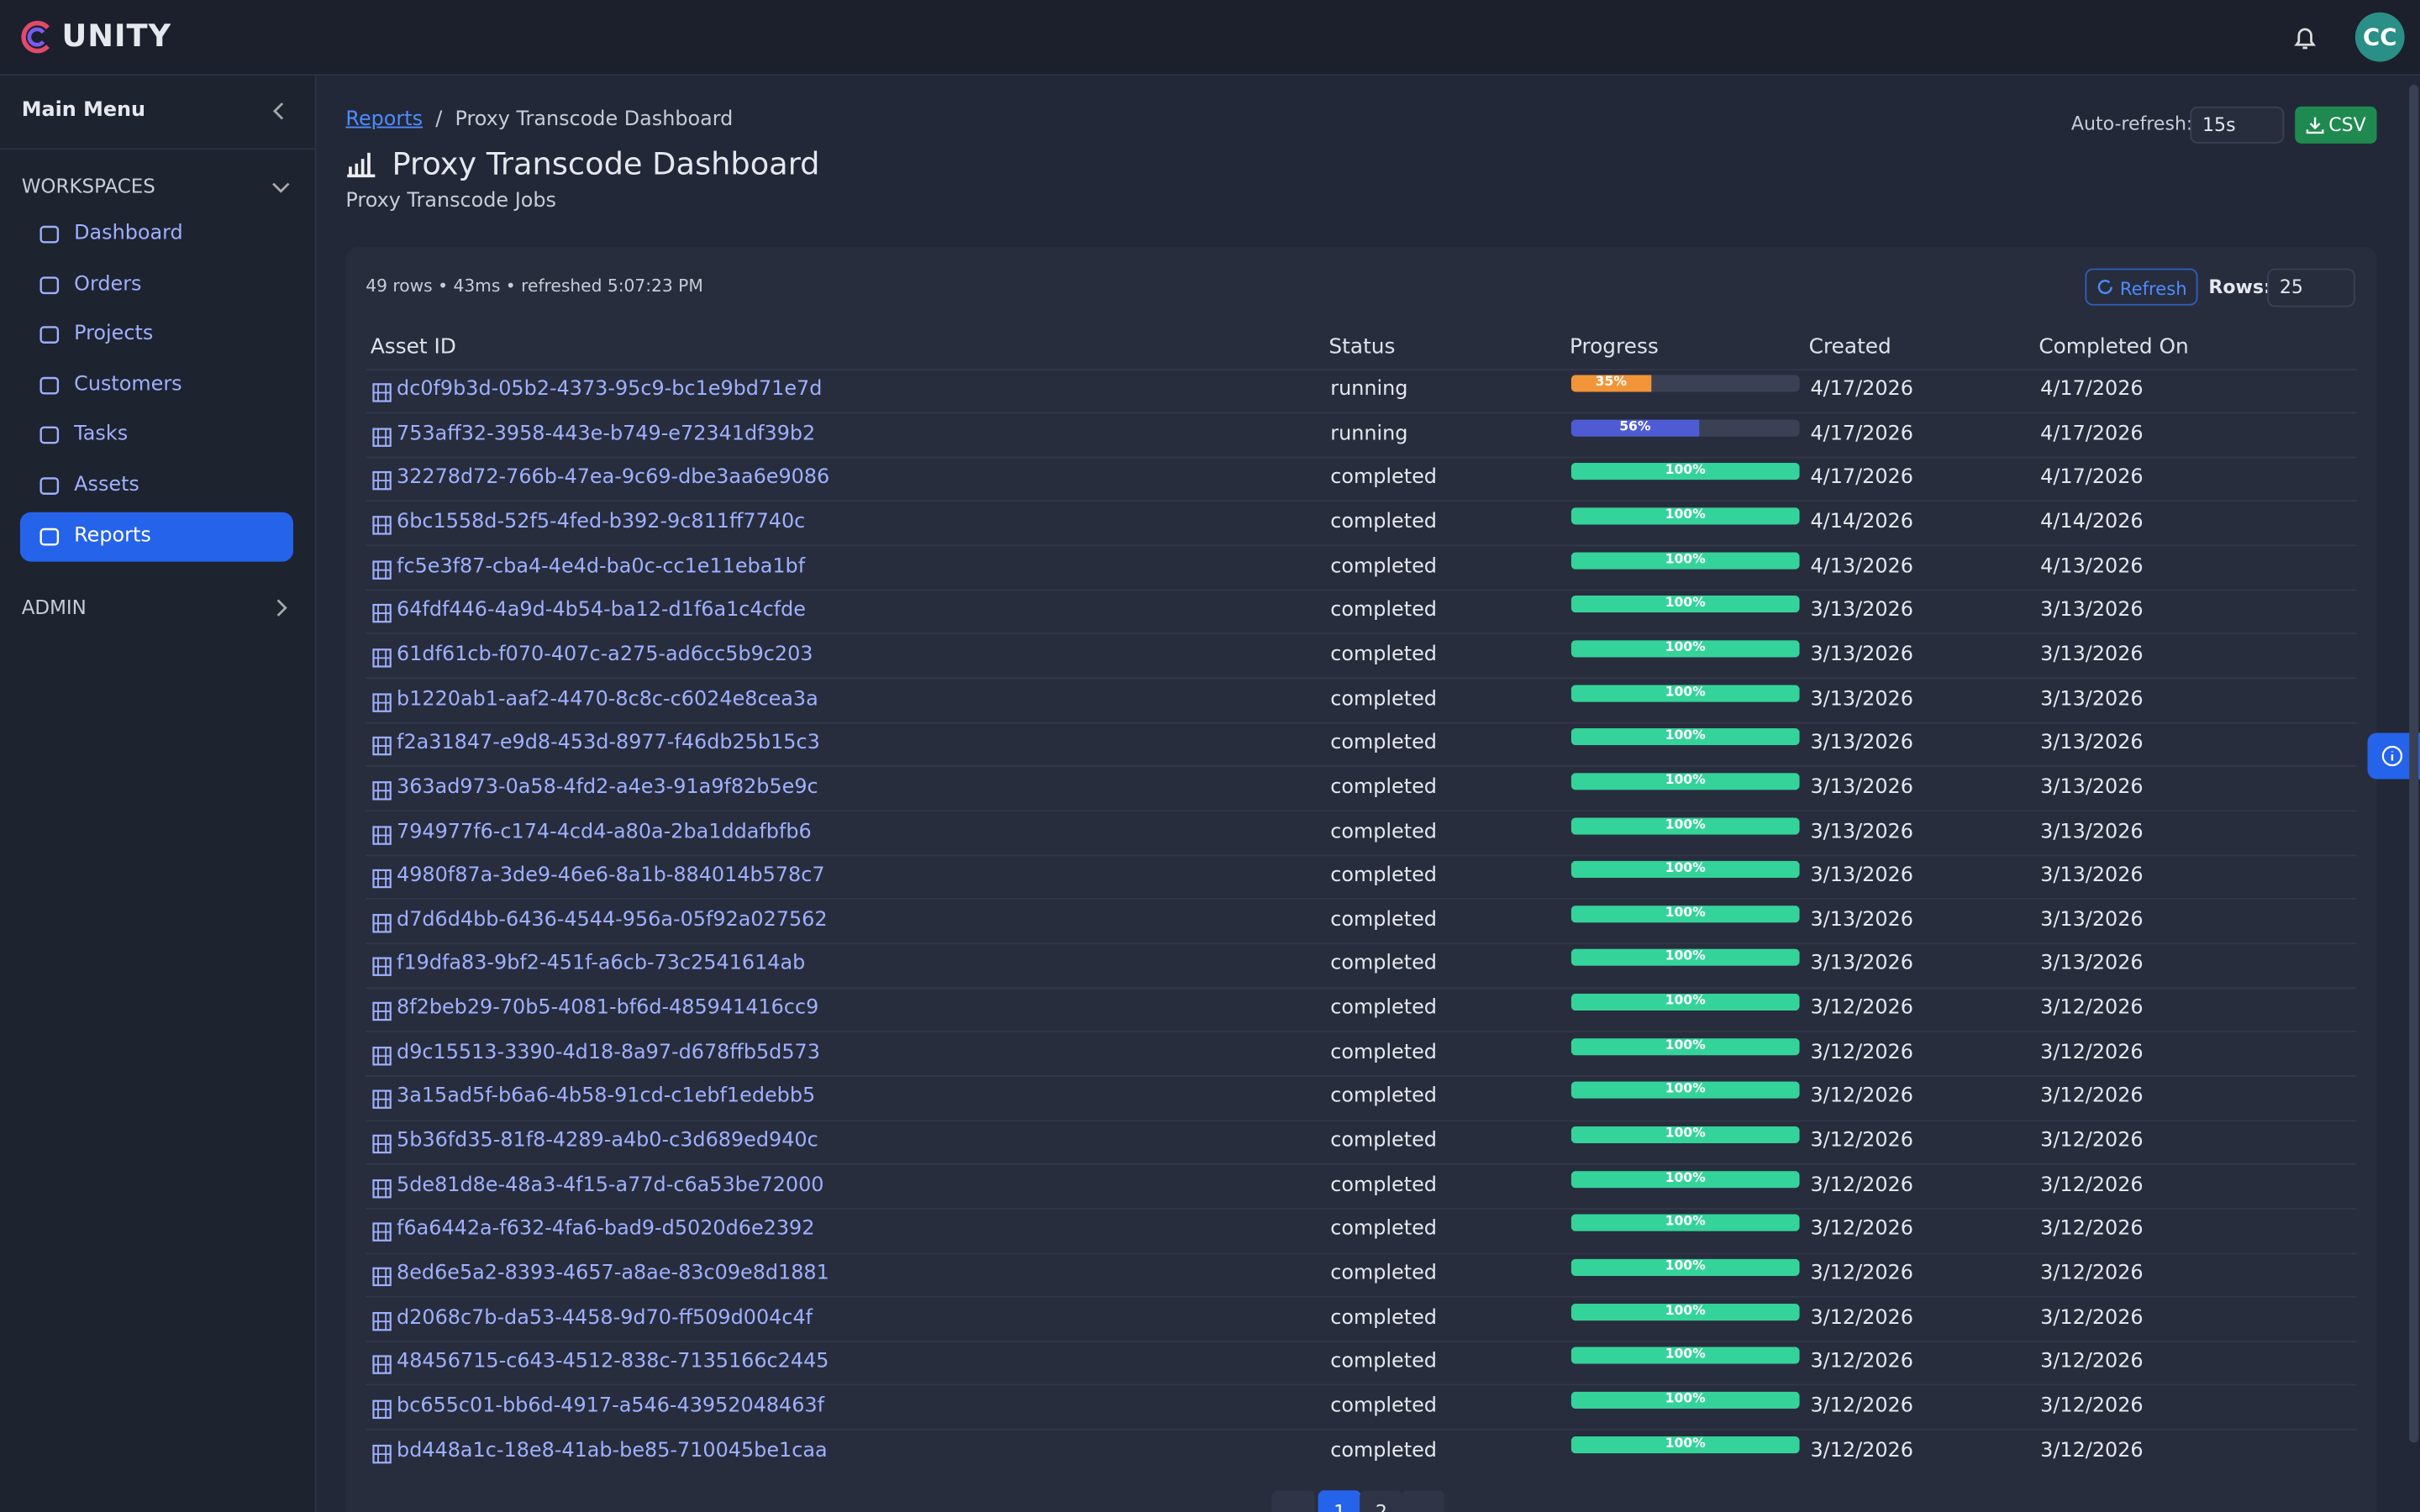 The image size is (2420, 1512). Describe the element at coordinates (2237, 125) in the screenshot. I see `auto-refresh-select: 15s` at that location.